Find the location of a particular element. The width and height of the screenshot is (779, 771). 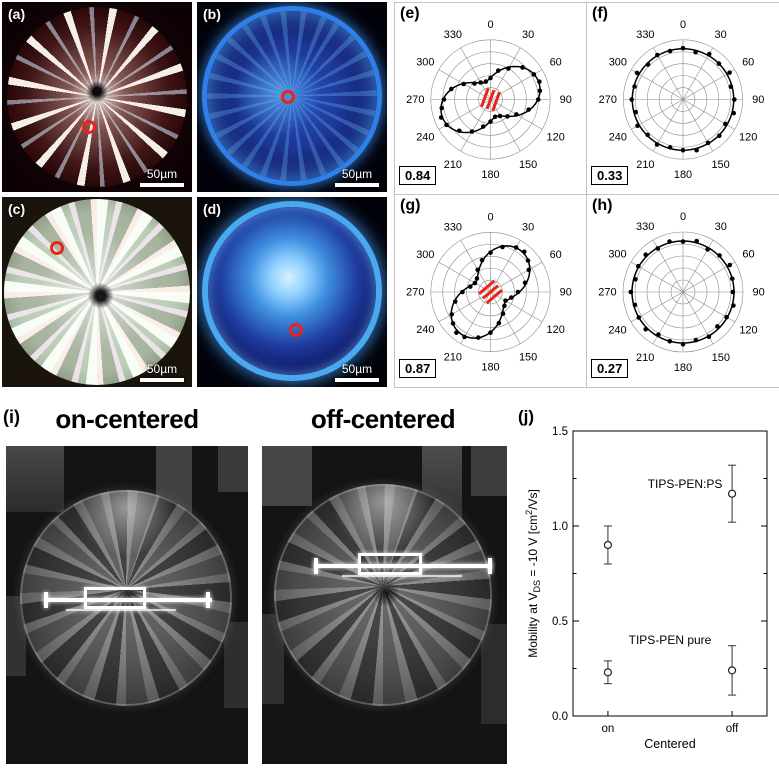

anisotropy-value: 0.33 is located at coordinates (610, 175).